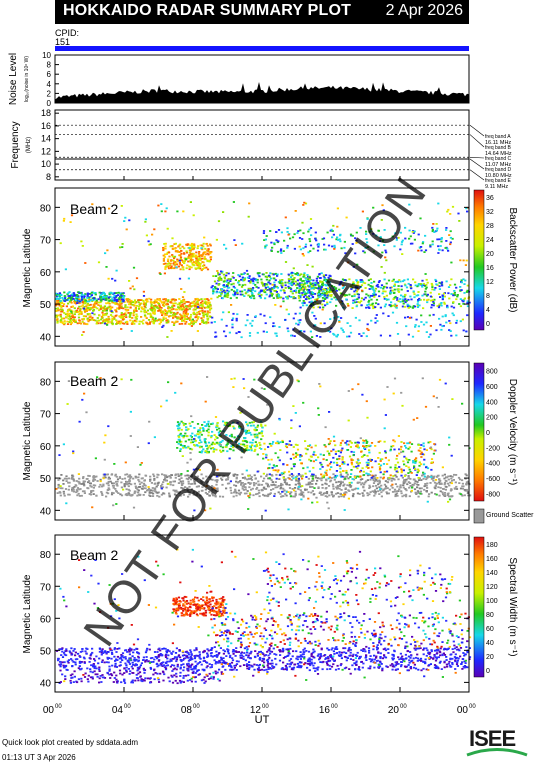  Describe the element at coordinates (263, 444) in the screenshot. I see `doppler-velocity-scatter` at that location.